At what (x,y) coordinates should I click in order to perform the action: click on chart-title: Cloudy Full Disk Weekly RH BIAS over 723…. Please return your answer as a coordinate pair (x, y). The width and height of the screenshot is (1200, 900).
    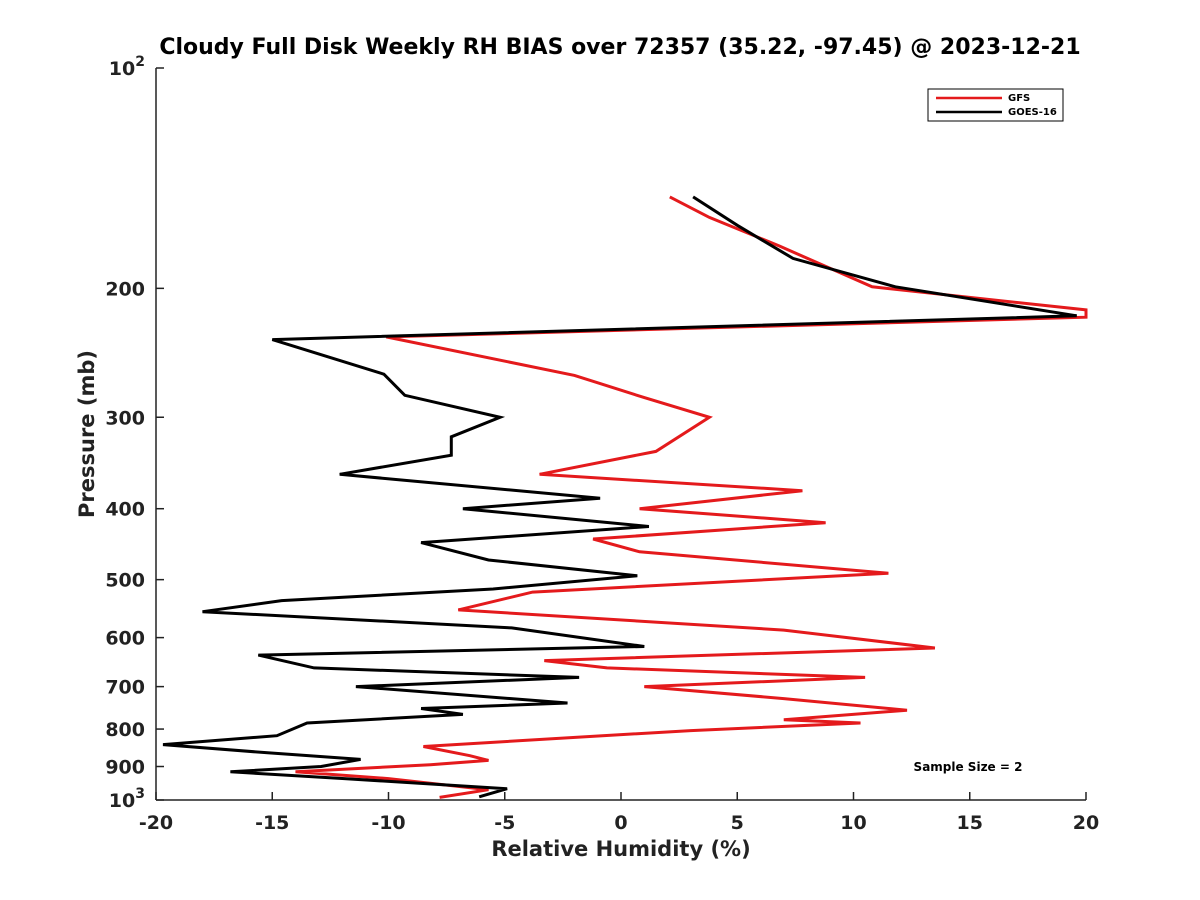
    Looking at the image, I should click on (619, 47).